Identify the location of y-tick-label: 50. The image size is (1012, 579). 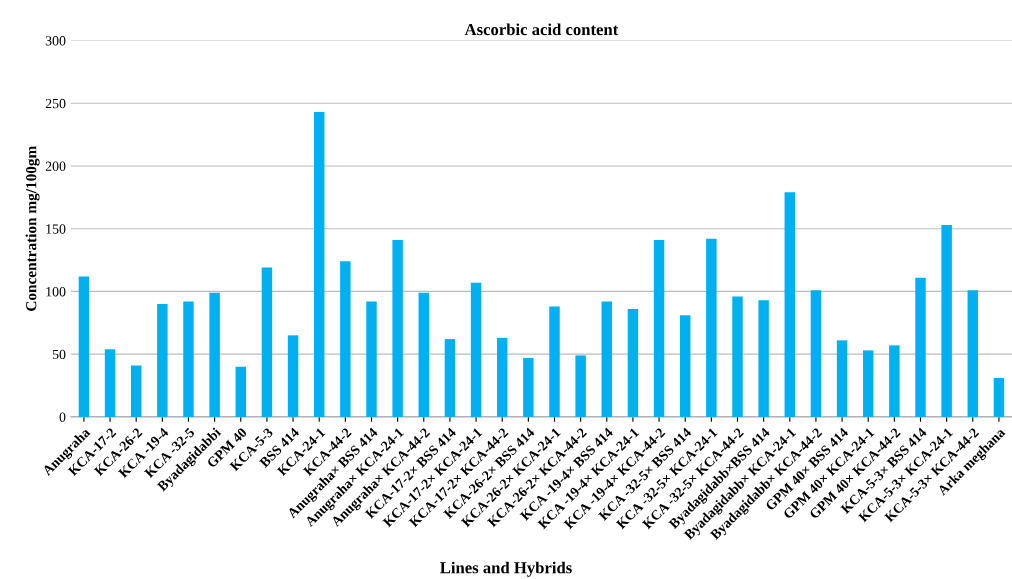
(59, 354).